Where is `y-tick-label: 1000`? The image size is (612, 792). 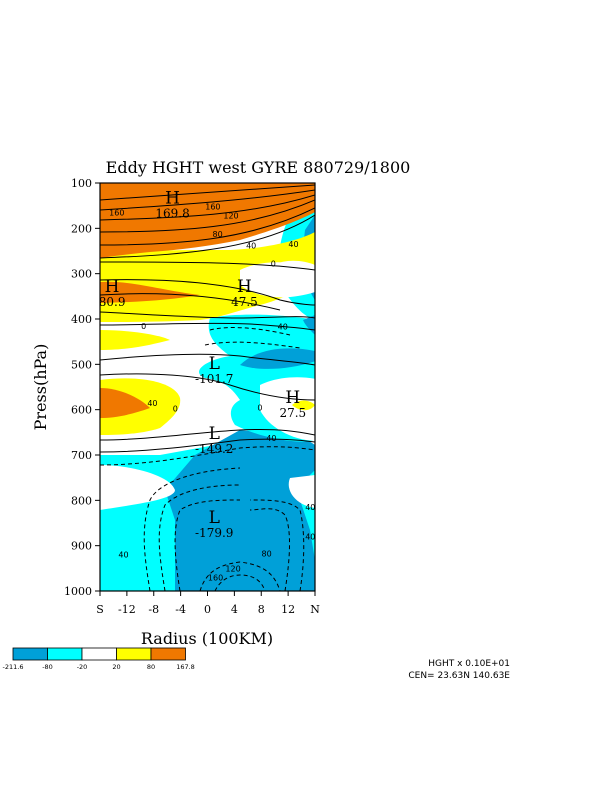 y-tick-label: 1000 is located at coordinates (78, 591).